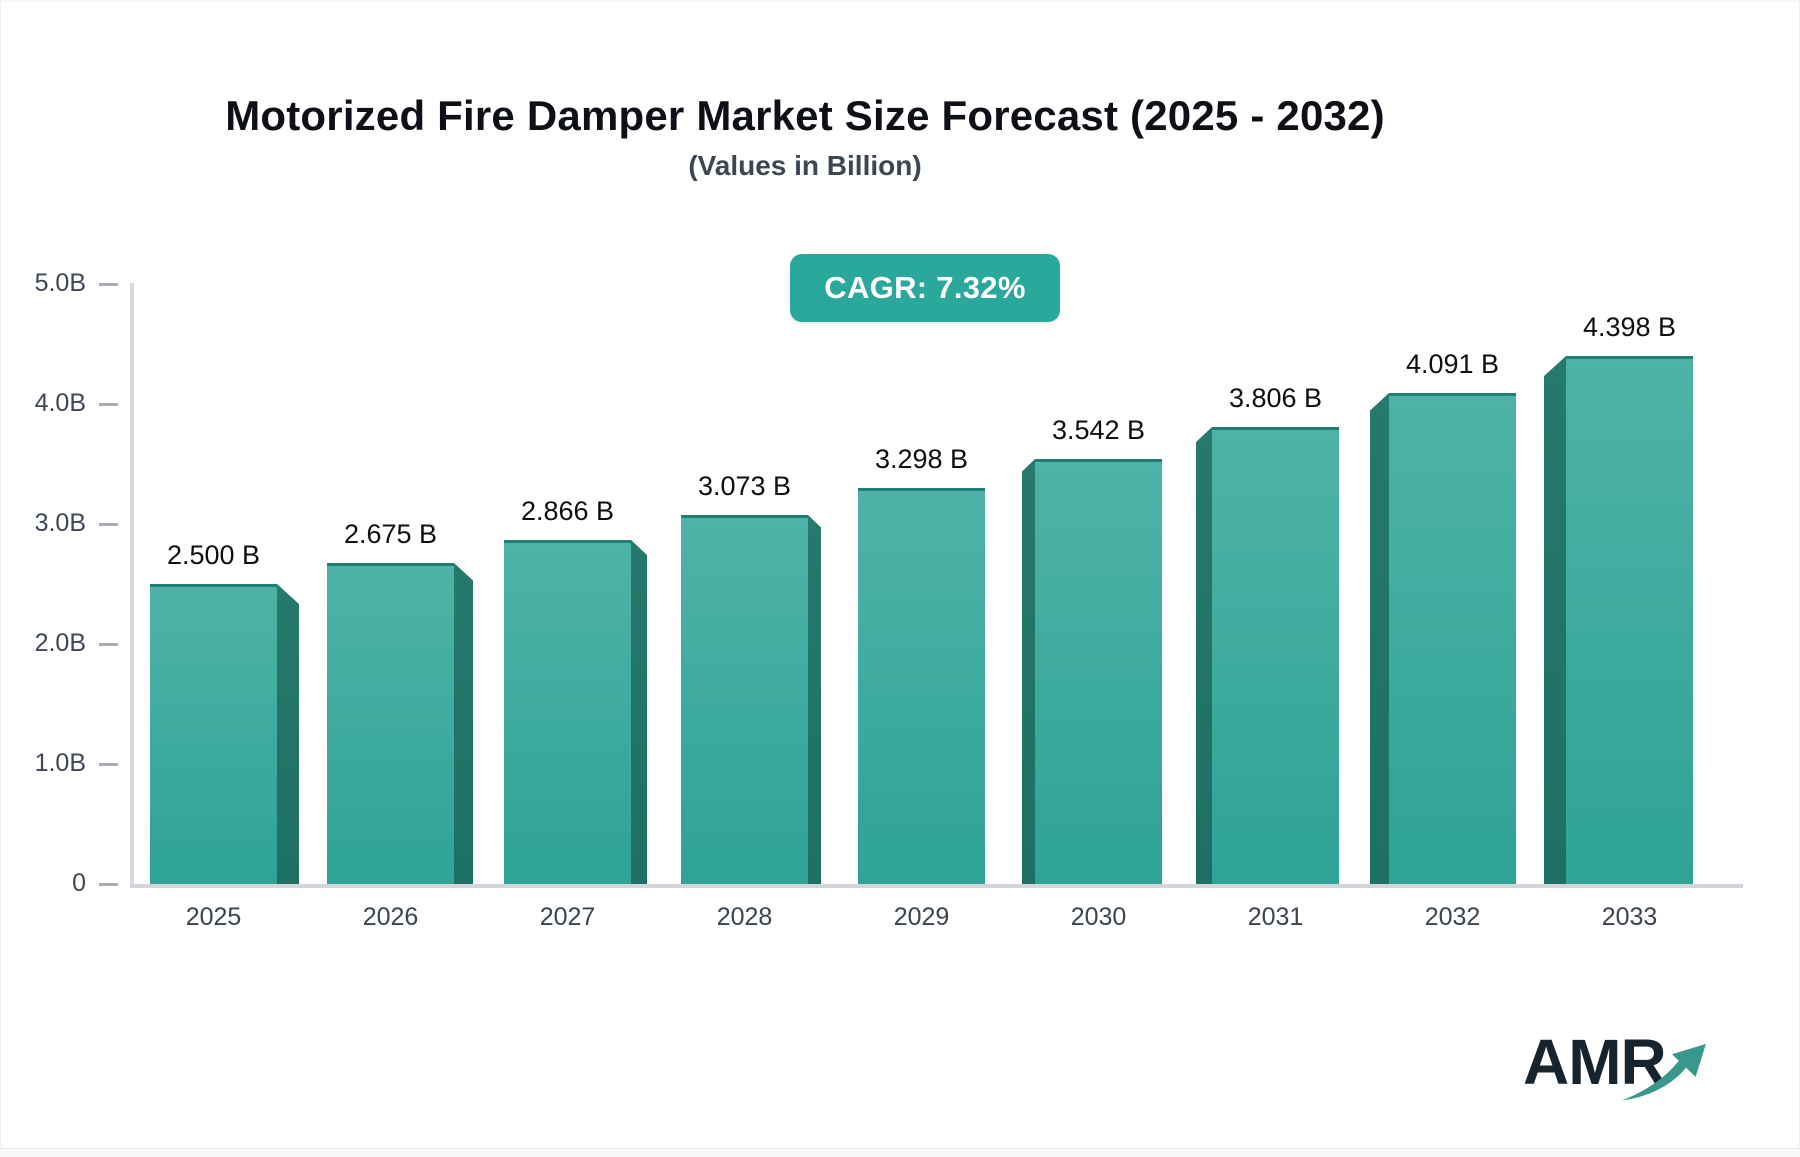 The image size is (1800, 1157). Describe the element at coordinates (567, 511) in the screenshot. I see `bar-value-label: 2.866 B` at that location.